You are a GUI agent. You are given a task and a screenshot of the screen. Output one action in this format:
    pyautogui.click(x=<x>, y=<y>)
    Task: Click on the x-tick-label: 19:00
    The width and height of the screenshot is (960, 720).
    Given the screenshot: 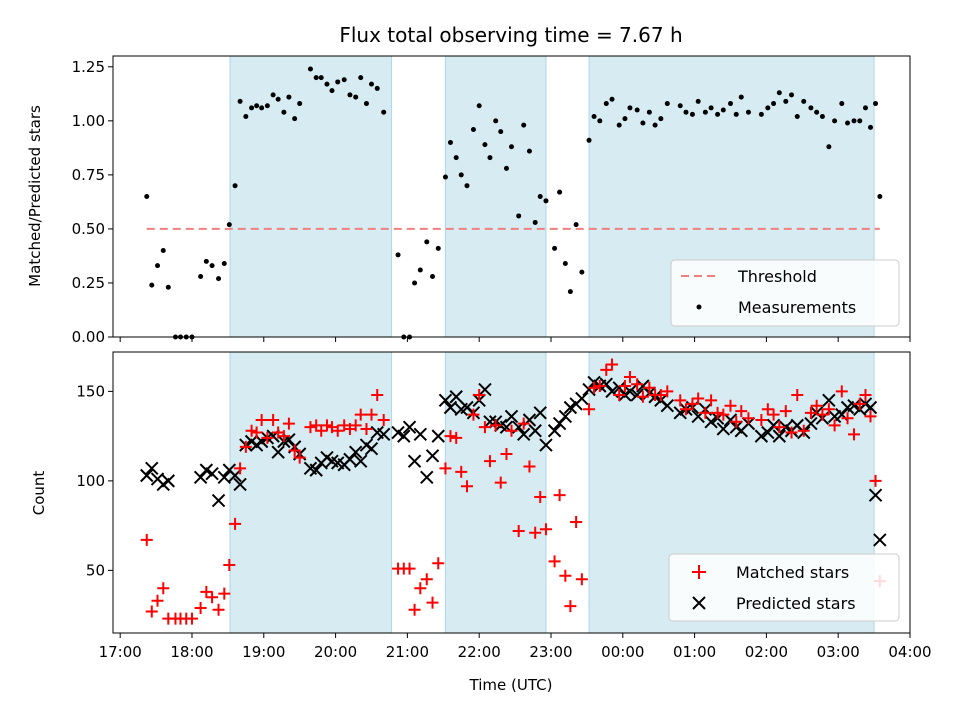 What is the action you would take?
    pyautogui.click(x=263, y=652)
    